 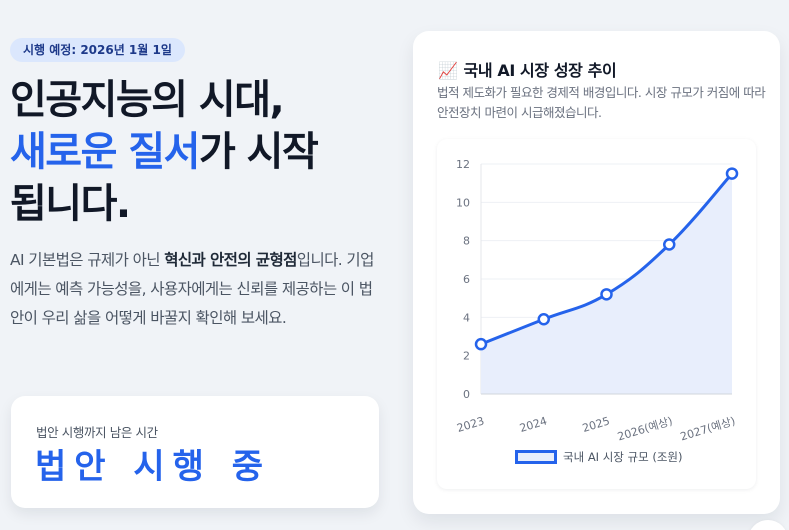 I want to click on svg-text: 6, so click(x=466, y=279).